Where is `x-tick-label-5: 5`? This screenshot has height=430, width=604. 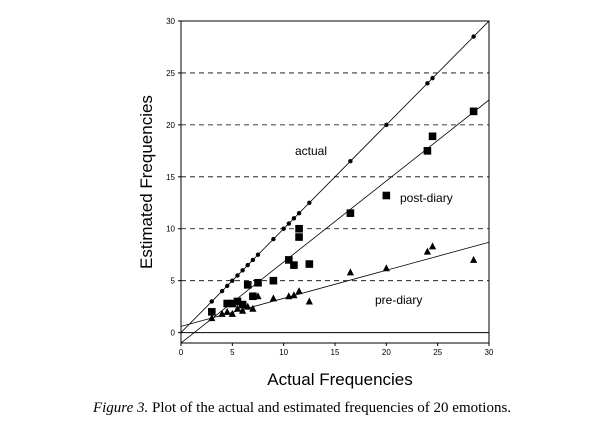 x-tick-label-5: 5 is located at coordinates (232, 352).